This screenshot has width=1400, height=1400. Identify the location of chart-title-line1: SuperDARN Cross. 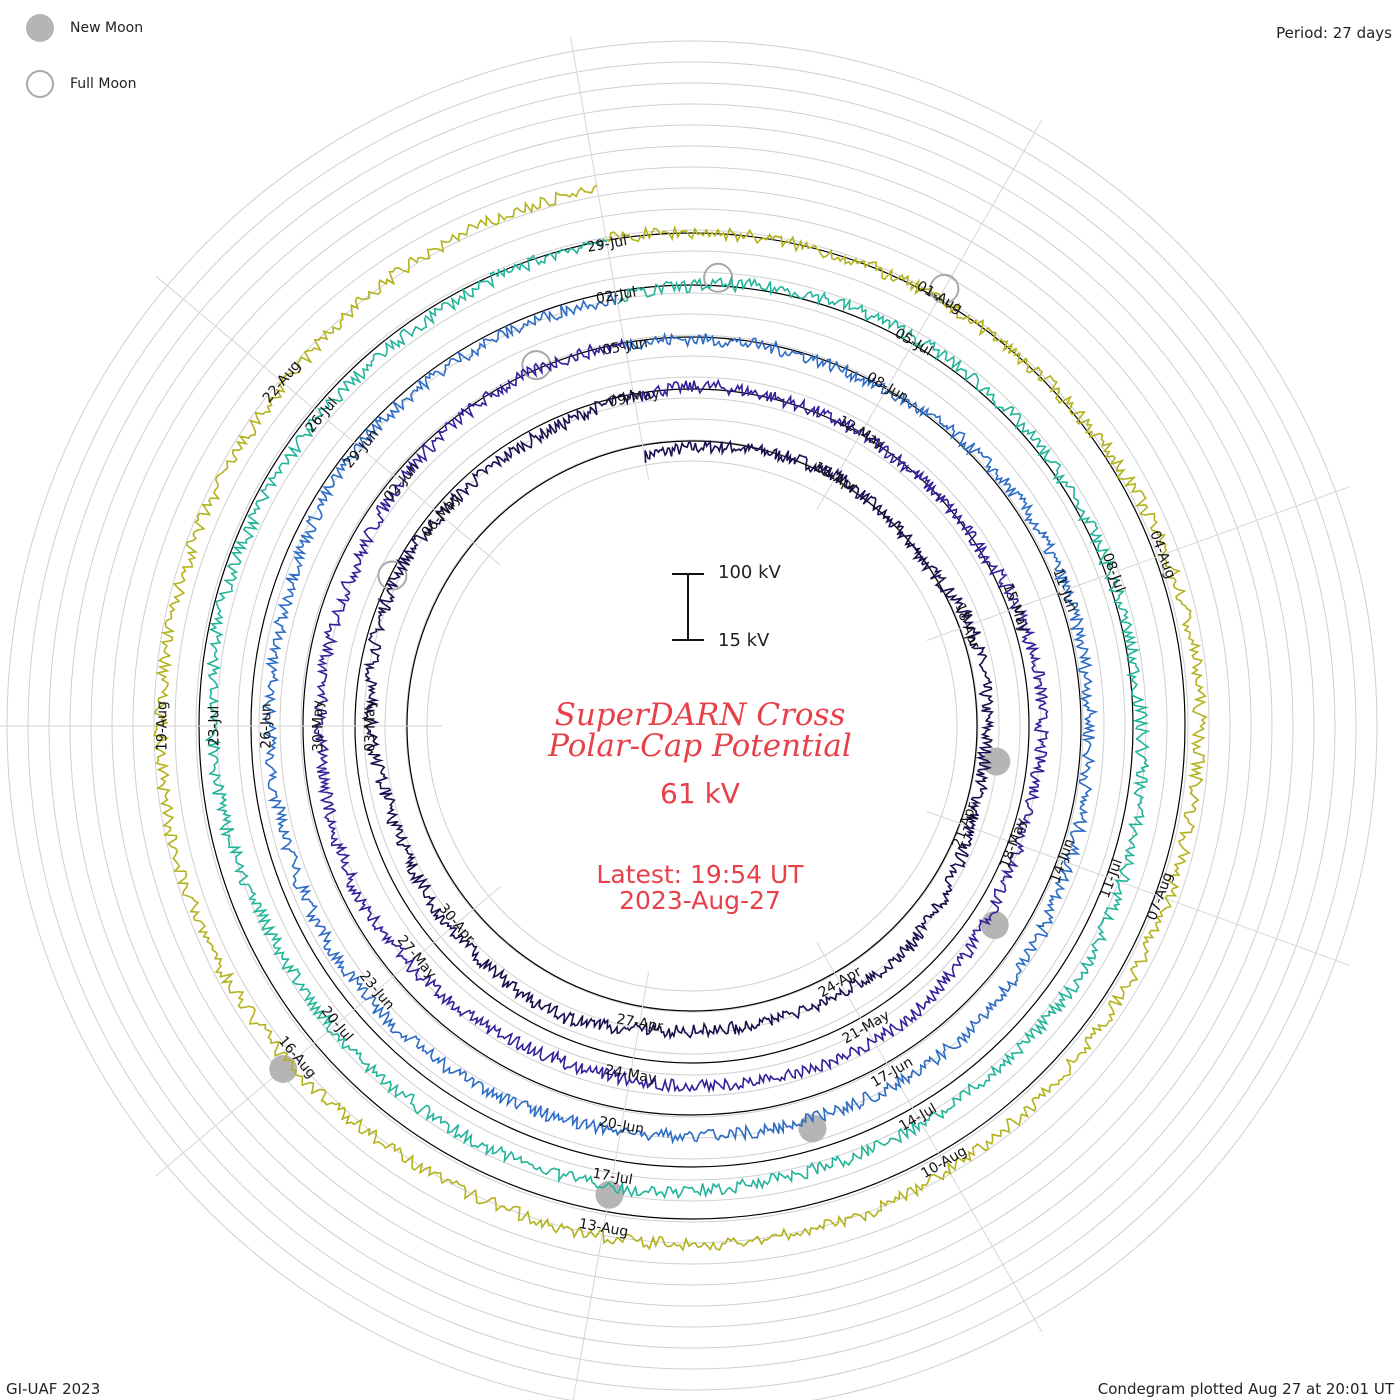
(700, 715).